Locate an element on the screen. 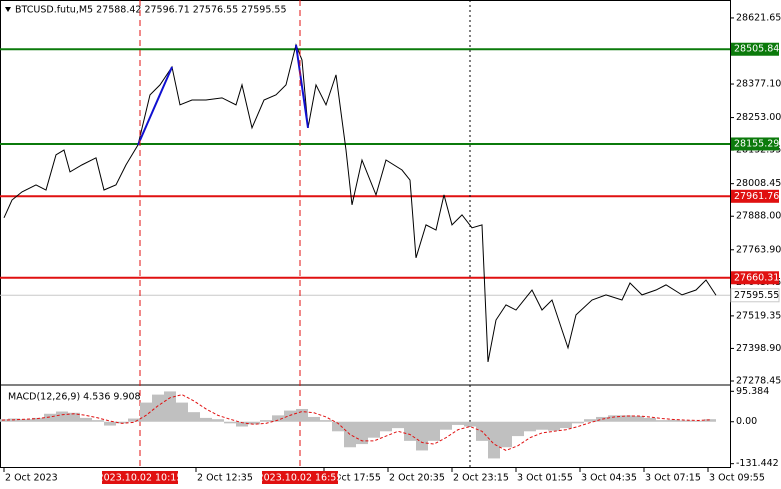 The height and width of the screenshot is (489, 781). level-label: 28155.29 is located at coordinates (756, 143).